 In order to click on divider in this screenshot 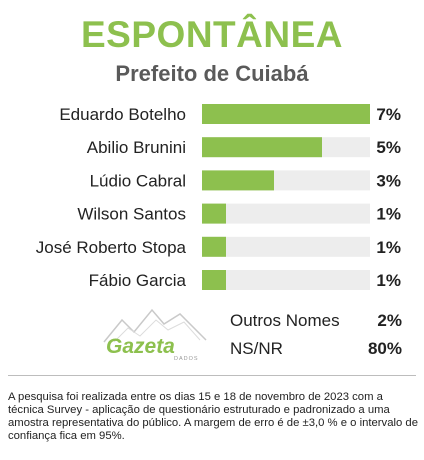, I will do `click(212, 375)`.